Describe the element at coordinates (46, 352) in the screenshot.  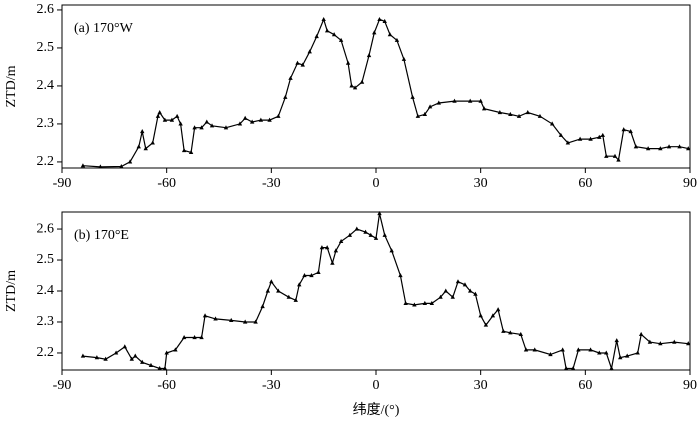
I see `y-tick-label: 2.2` at that location.